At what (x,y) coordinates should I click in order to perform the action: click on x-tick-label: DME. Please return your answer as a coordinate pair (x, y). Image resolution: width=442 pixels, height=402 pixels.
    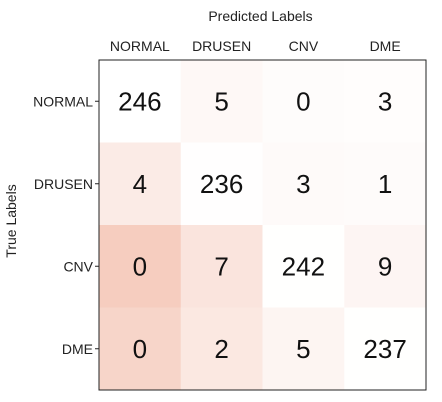
    Looking at the image, I should click on (385, 46).